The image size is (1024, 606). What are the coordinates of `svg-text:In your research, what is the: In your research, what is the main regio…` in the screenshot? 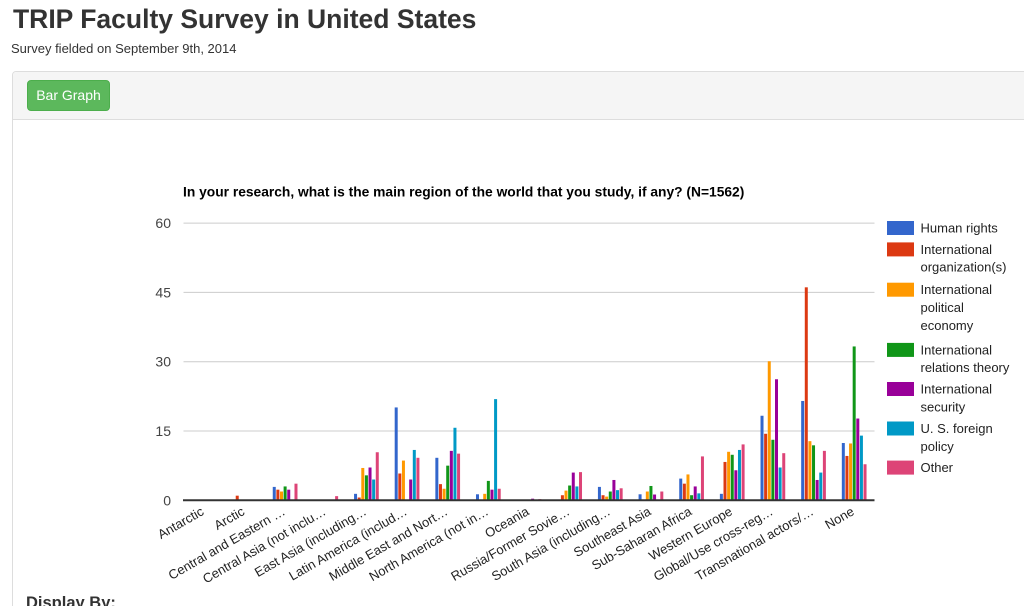 It's located at (463, 192).